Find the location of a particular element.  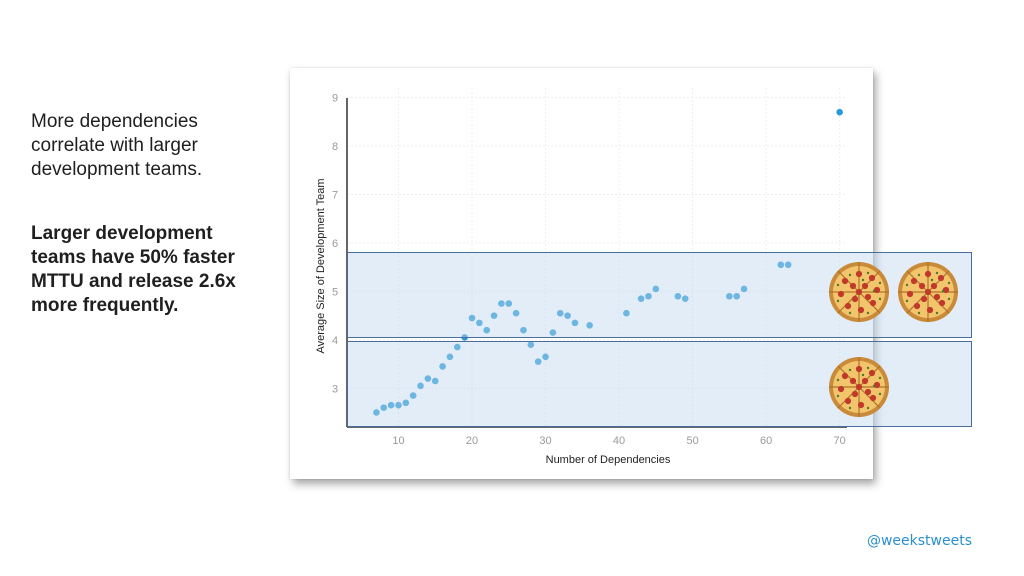

x-tick-labels: 10 20 30 40 50 60 70 is located at coordinates (618, 441).